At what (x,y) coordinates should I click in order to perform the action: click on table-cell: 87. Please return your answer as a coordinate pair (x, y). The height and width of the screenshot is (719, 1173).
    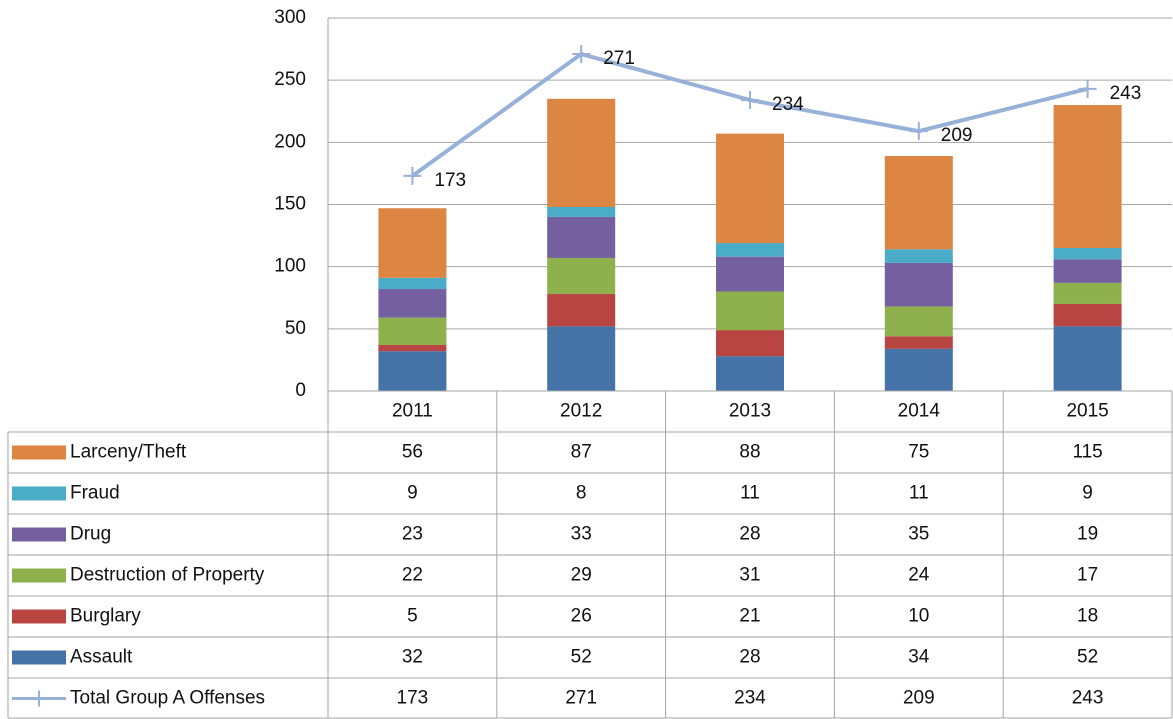
    Looking at the image, I should click on (581, 452).